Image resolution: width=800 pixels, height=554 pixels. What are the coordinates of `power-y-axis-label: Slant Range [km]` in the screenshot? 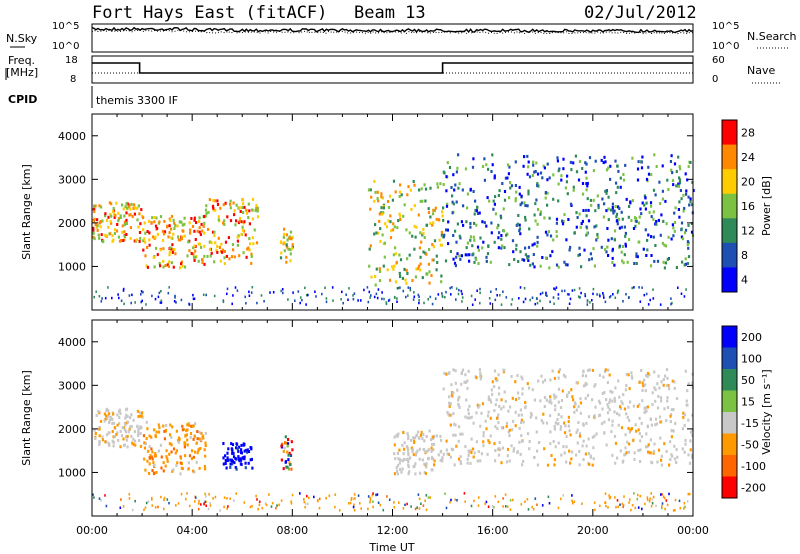 It's located at (26, 212).